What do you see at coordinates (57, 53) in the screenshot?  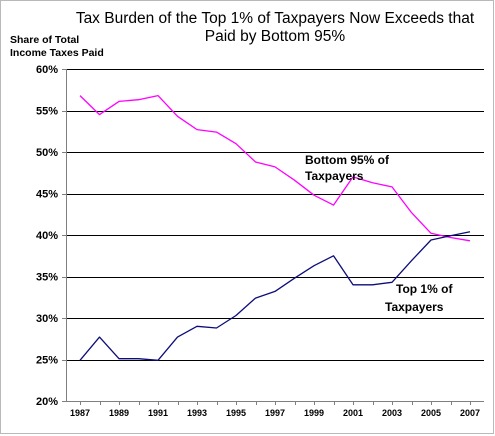 I see `y-axis-title-line-2: Income Taxes Paid` at bounding box center [57, 53].